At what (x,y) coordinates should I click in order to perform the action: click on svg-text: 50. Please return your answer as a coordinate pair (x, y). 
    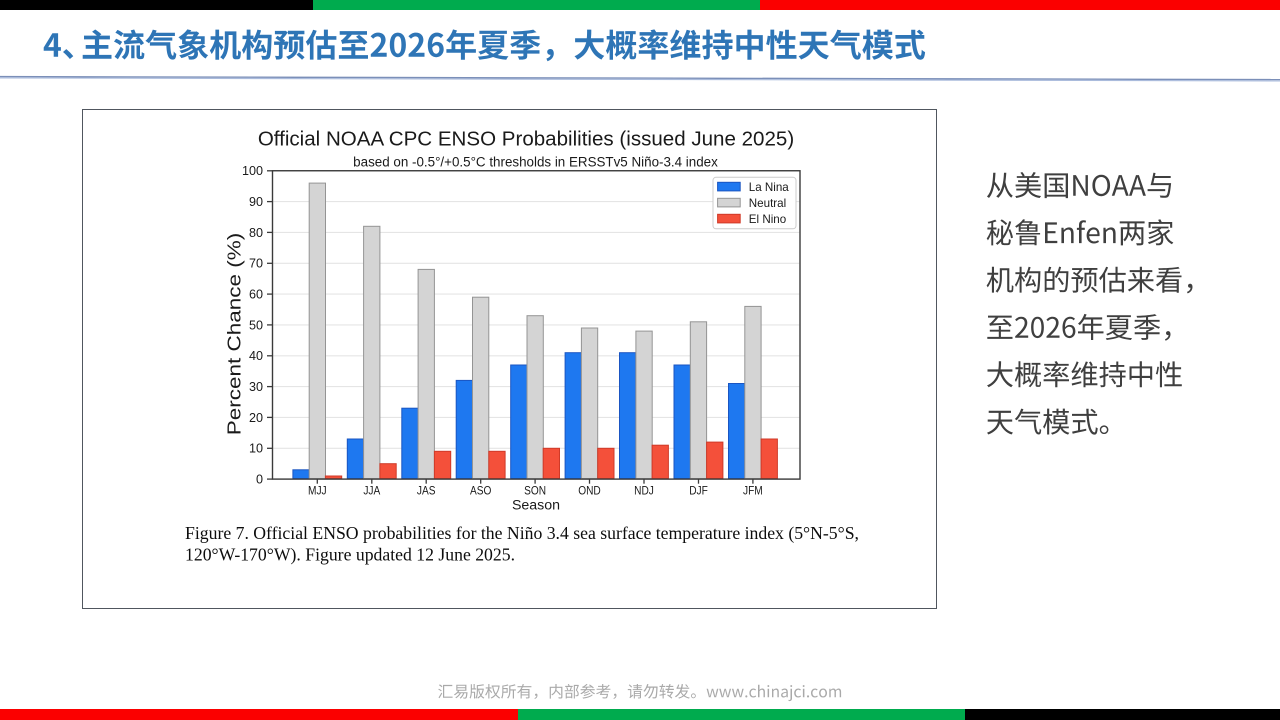
    Looking at the image, I should click on (256, 325).